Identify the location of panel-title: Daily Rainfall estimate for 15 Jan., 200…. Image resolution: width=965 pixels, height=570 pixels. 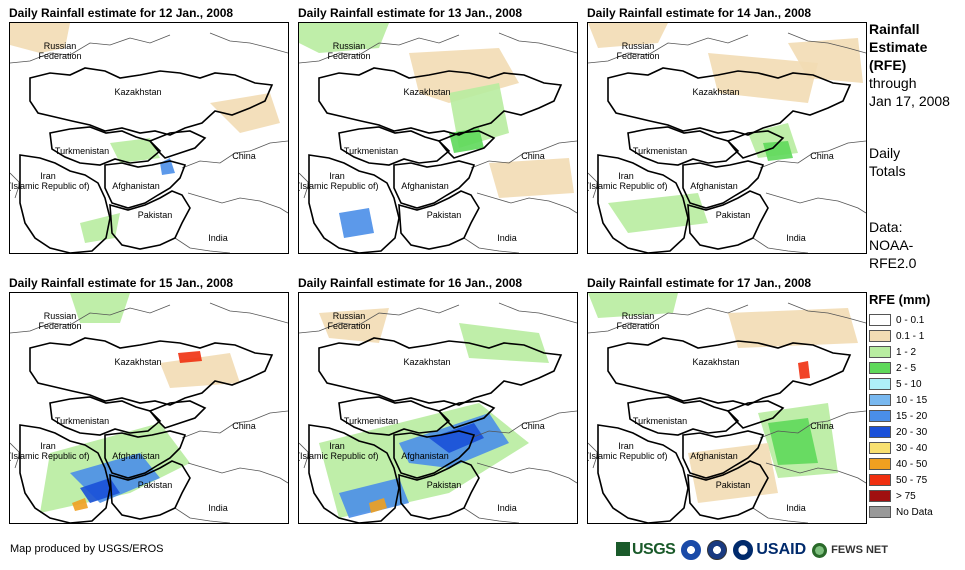
(121, 283).